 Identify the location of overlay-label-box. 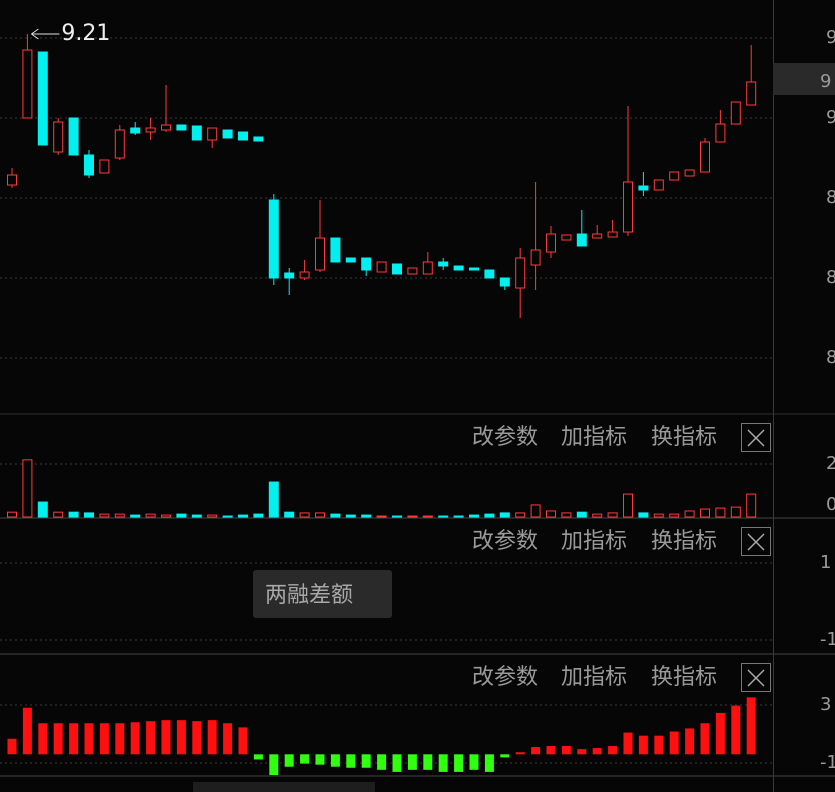
(322, 594).